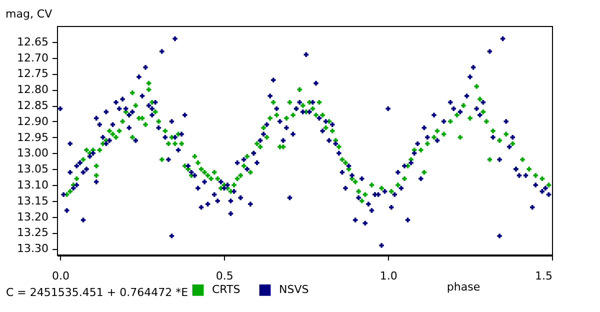 The height and width of the screenshot is (312, 600). Describe the element at coordinates (32, 105) in the screenshot. I see `y-tick-label: 12.85` at that location.